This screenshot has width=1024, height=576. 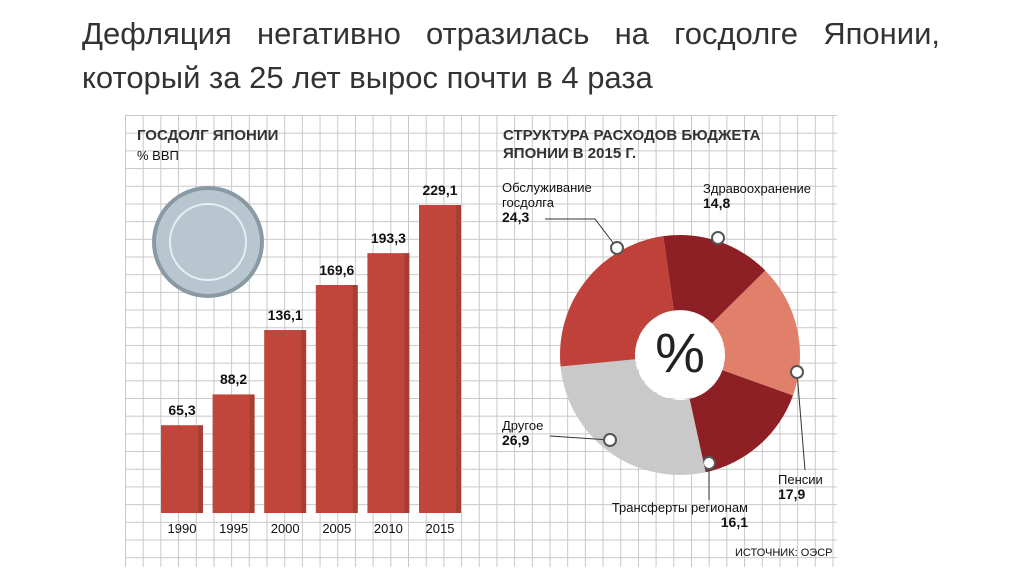 I want to click on x-tick-label: 2005, so click(x=337, y=528).